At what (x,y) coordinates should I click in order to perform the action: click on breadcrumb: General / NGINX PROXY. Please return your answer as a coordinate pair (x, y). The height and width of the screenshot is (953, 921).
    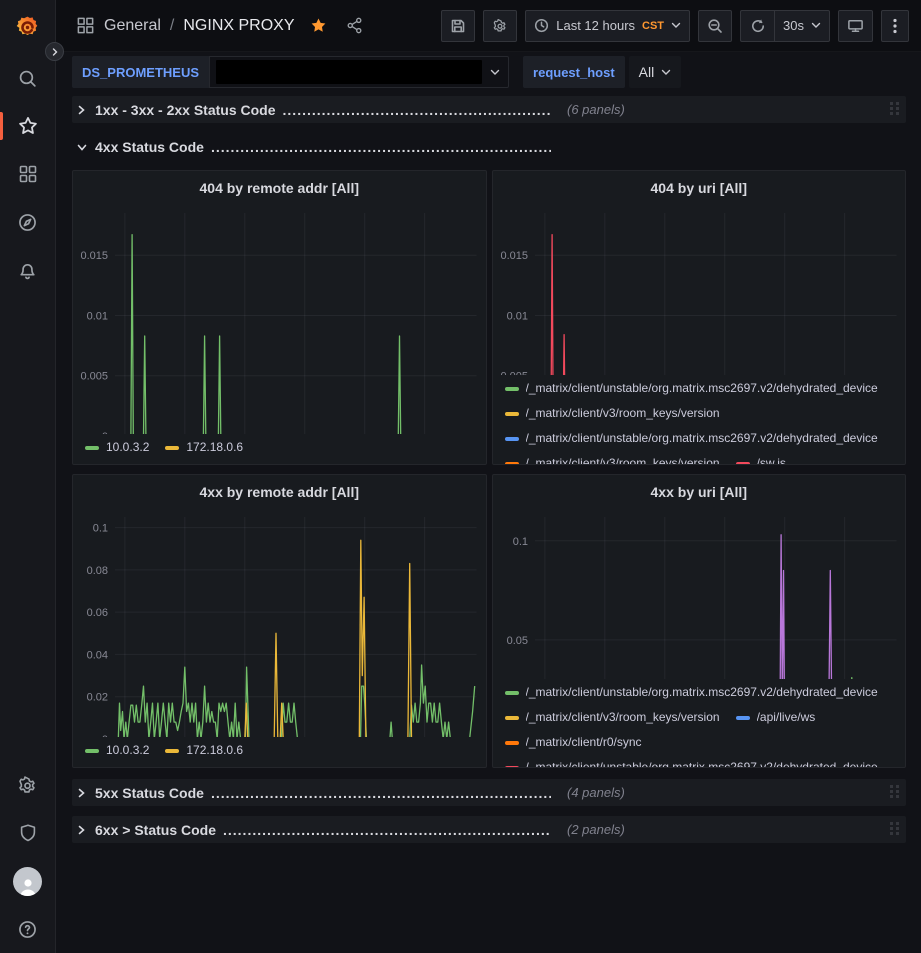
    Looking at the image, I should click on (219, 25).